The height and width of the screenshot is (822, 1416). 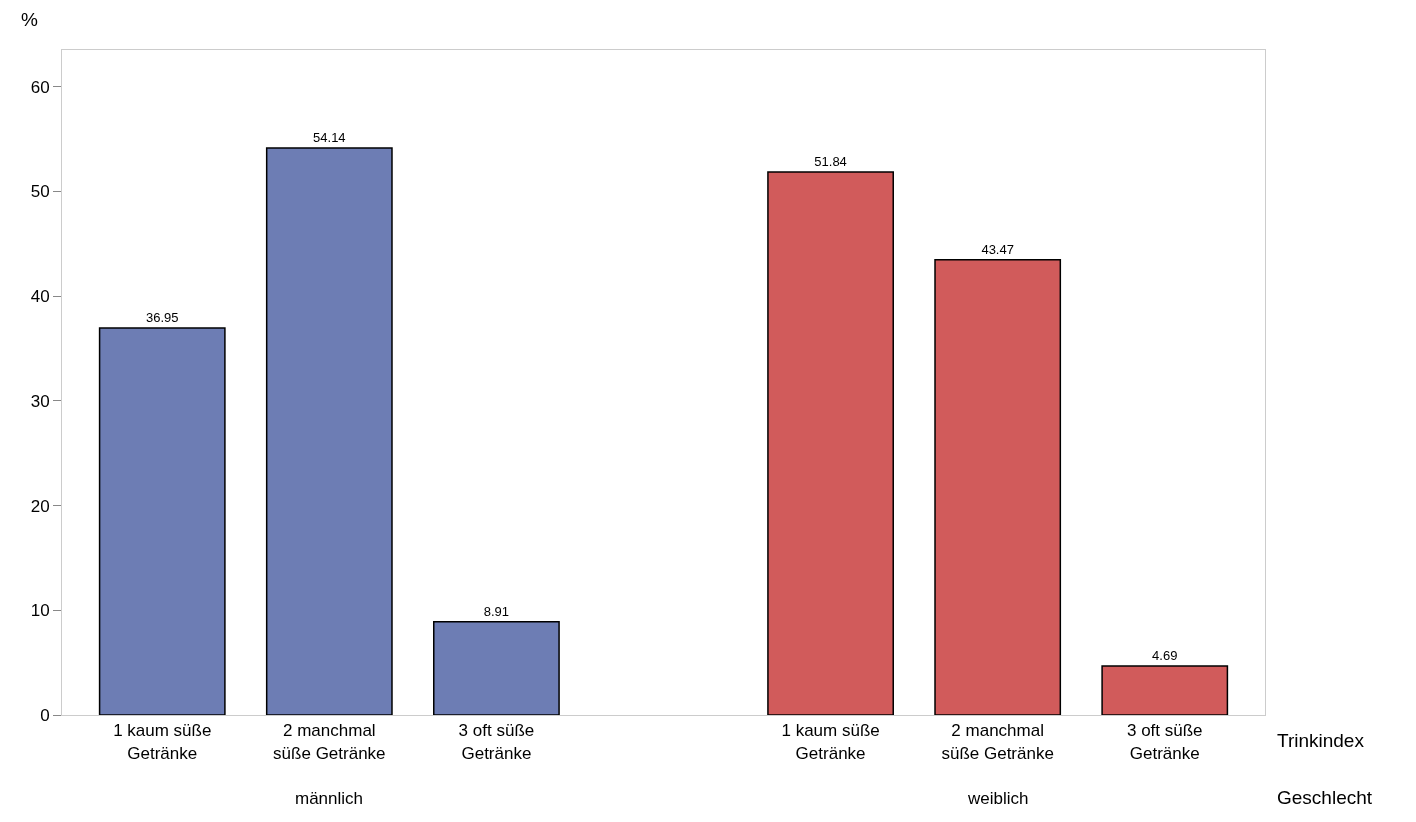 What do you see at coordinates (45, 715) in the screenshot?
I see `y-tick-label: 0` at bounding box center [45, 715].